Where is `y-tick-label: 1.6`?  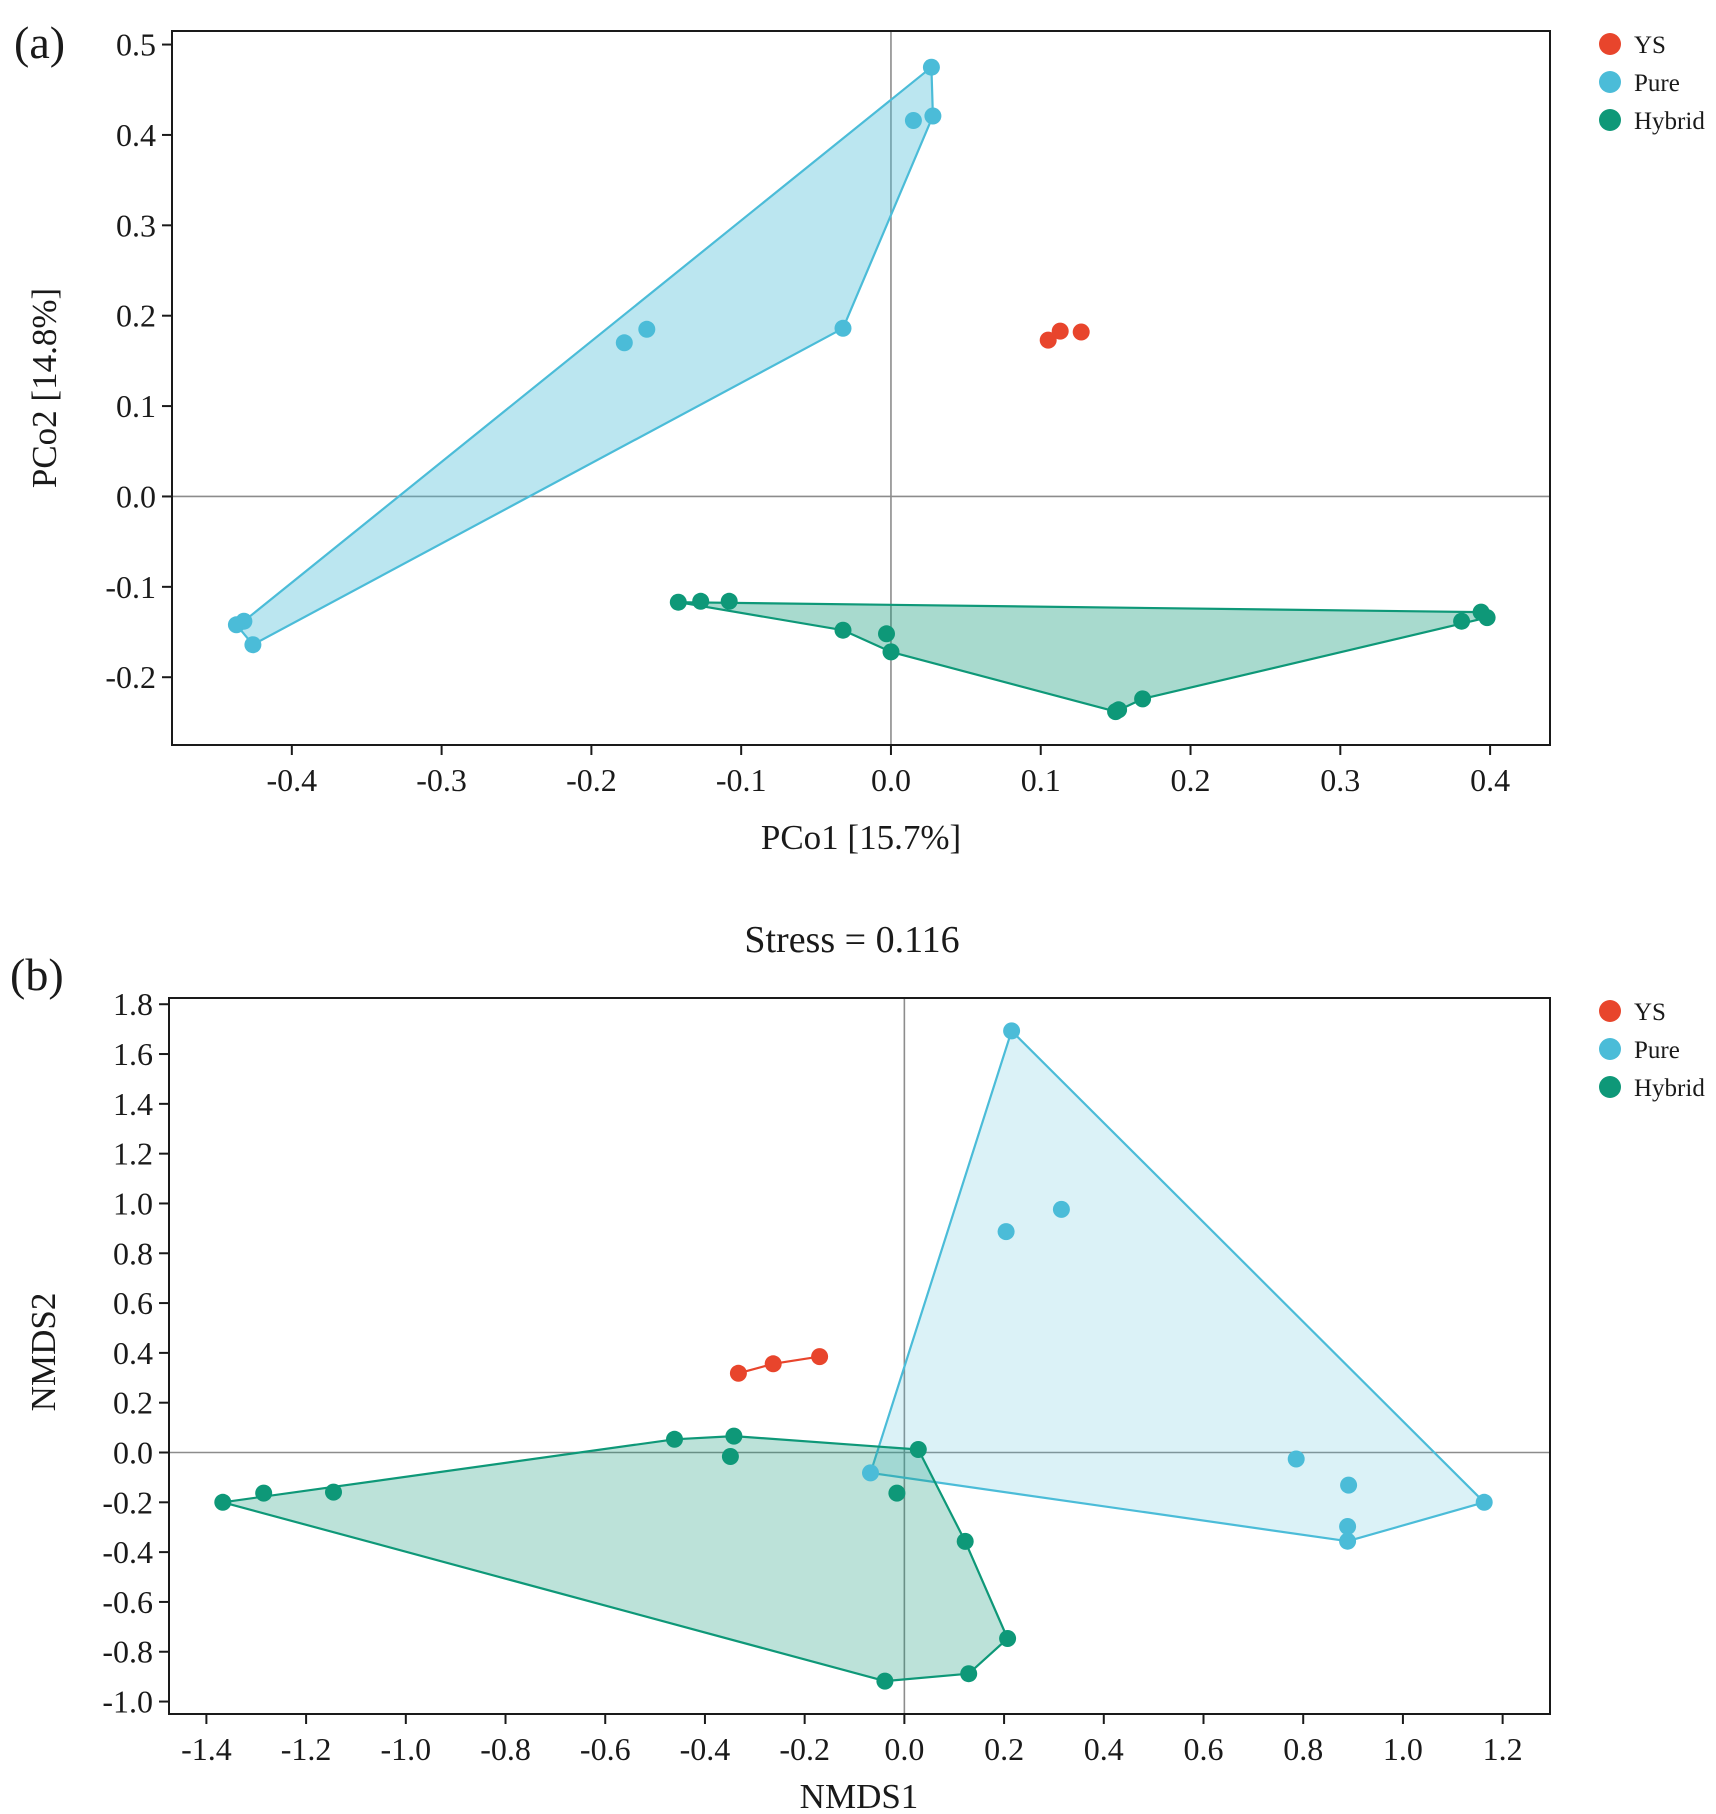 y-tick-label: 1.6 is located at coordinates (133, 1054).